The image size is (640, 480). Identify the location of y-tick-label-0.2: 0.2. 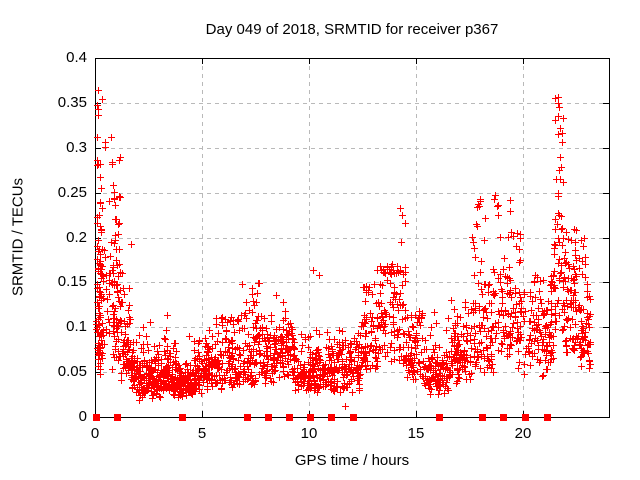
(76, 237).